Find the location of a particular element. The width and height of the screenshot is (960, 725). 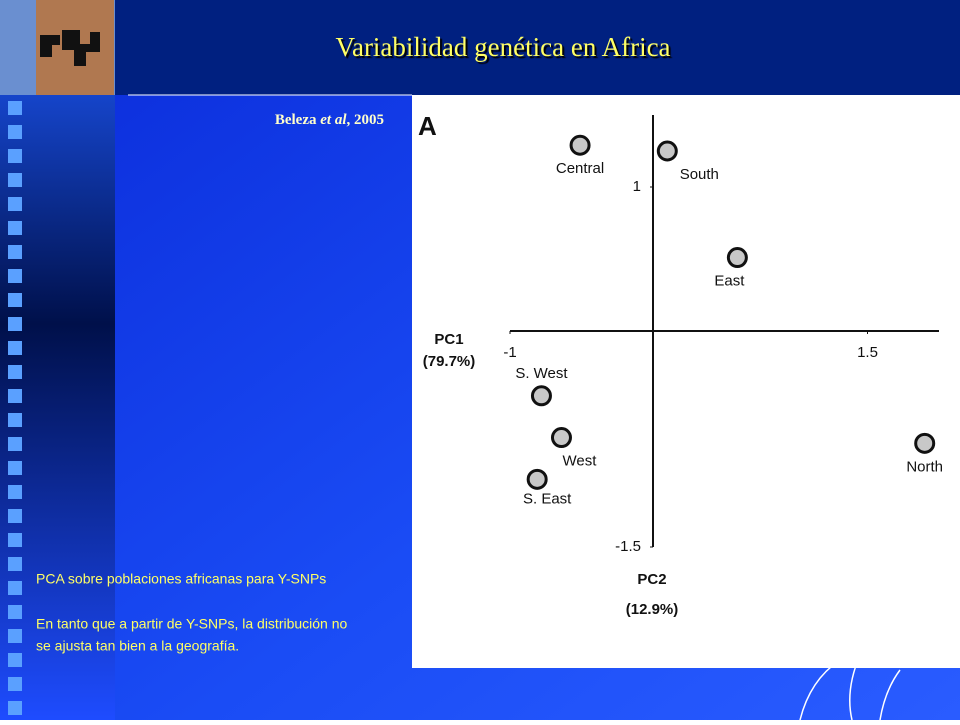

x-tick-label: 1.5 is located at coordinates (867, 352).